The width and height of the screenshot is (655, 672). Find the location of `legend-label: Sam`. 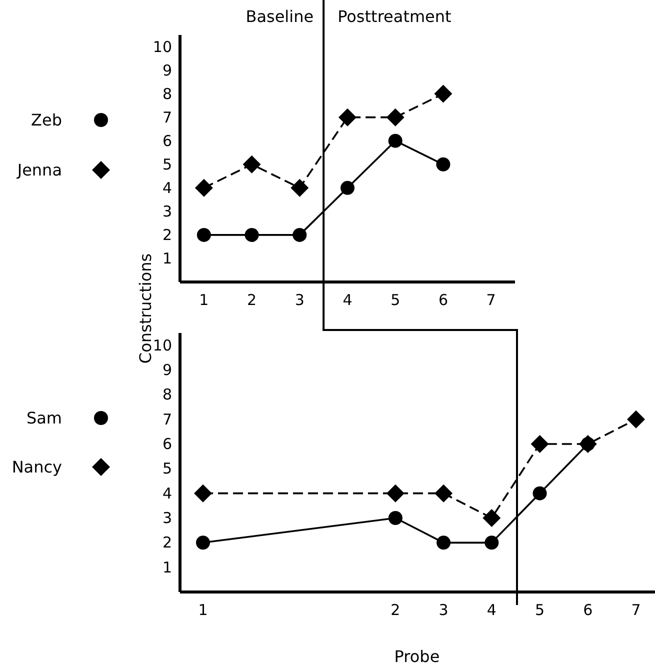

legend-label: Sam is located at coordinates (44, 418).